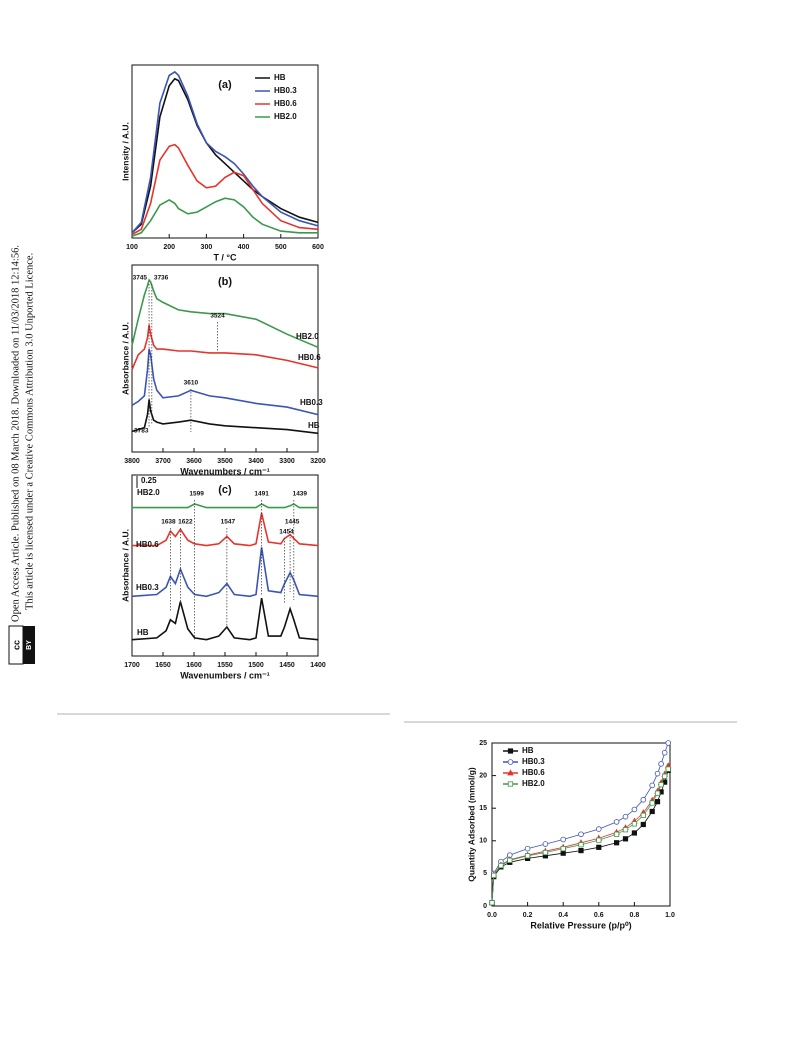  What do you see at coordinates (492, 915) in the screenshot?
I see `x-tick-label: 0.0` at bounding box center [492, 915].